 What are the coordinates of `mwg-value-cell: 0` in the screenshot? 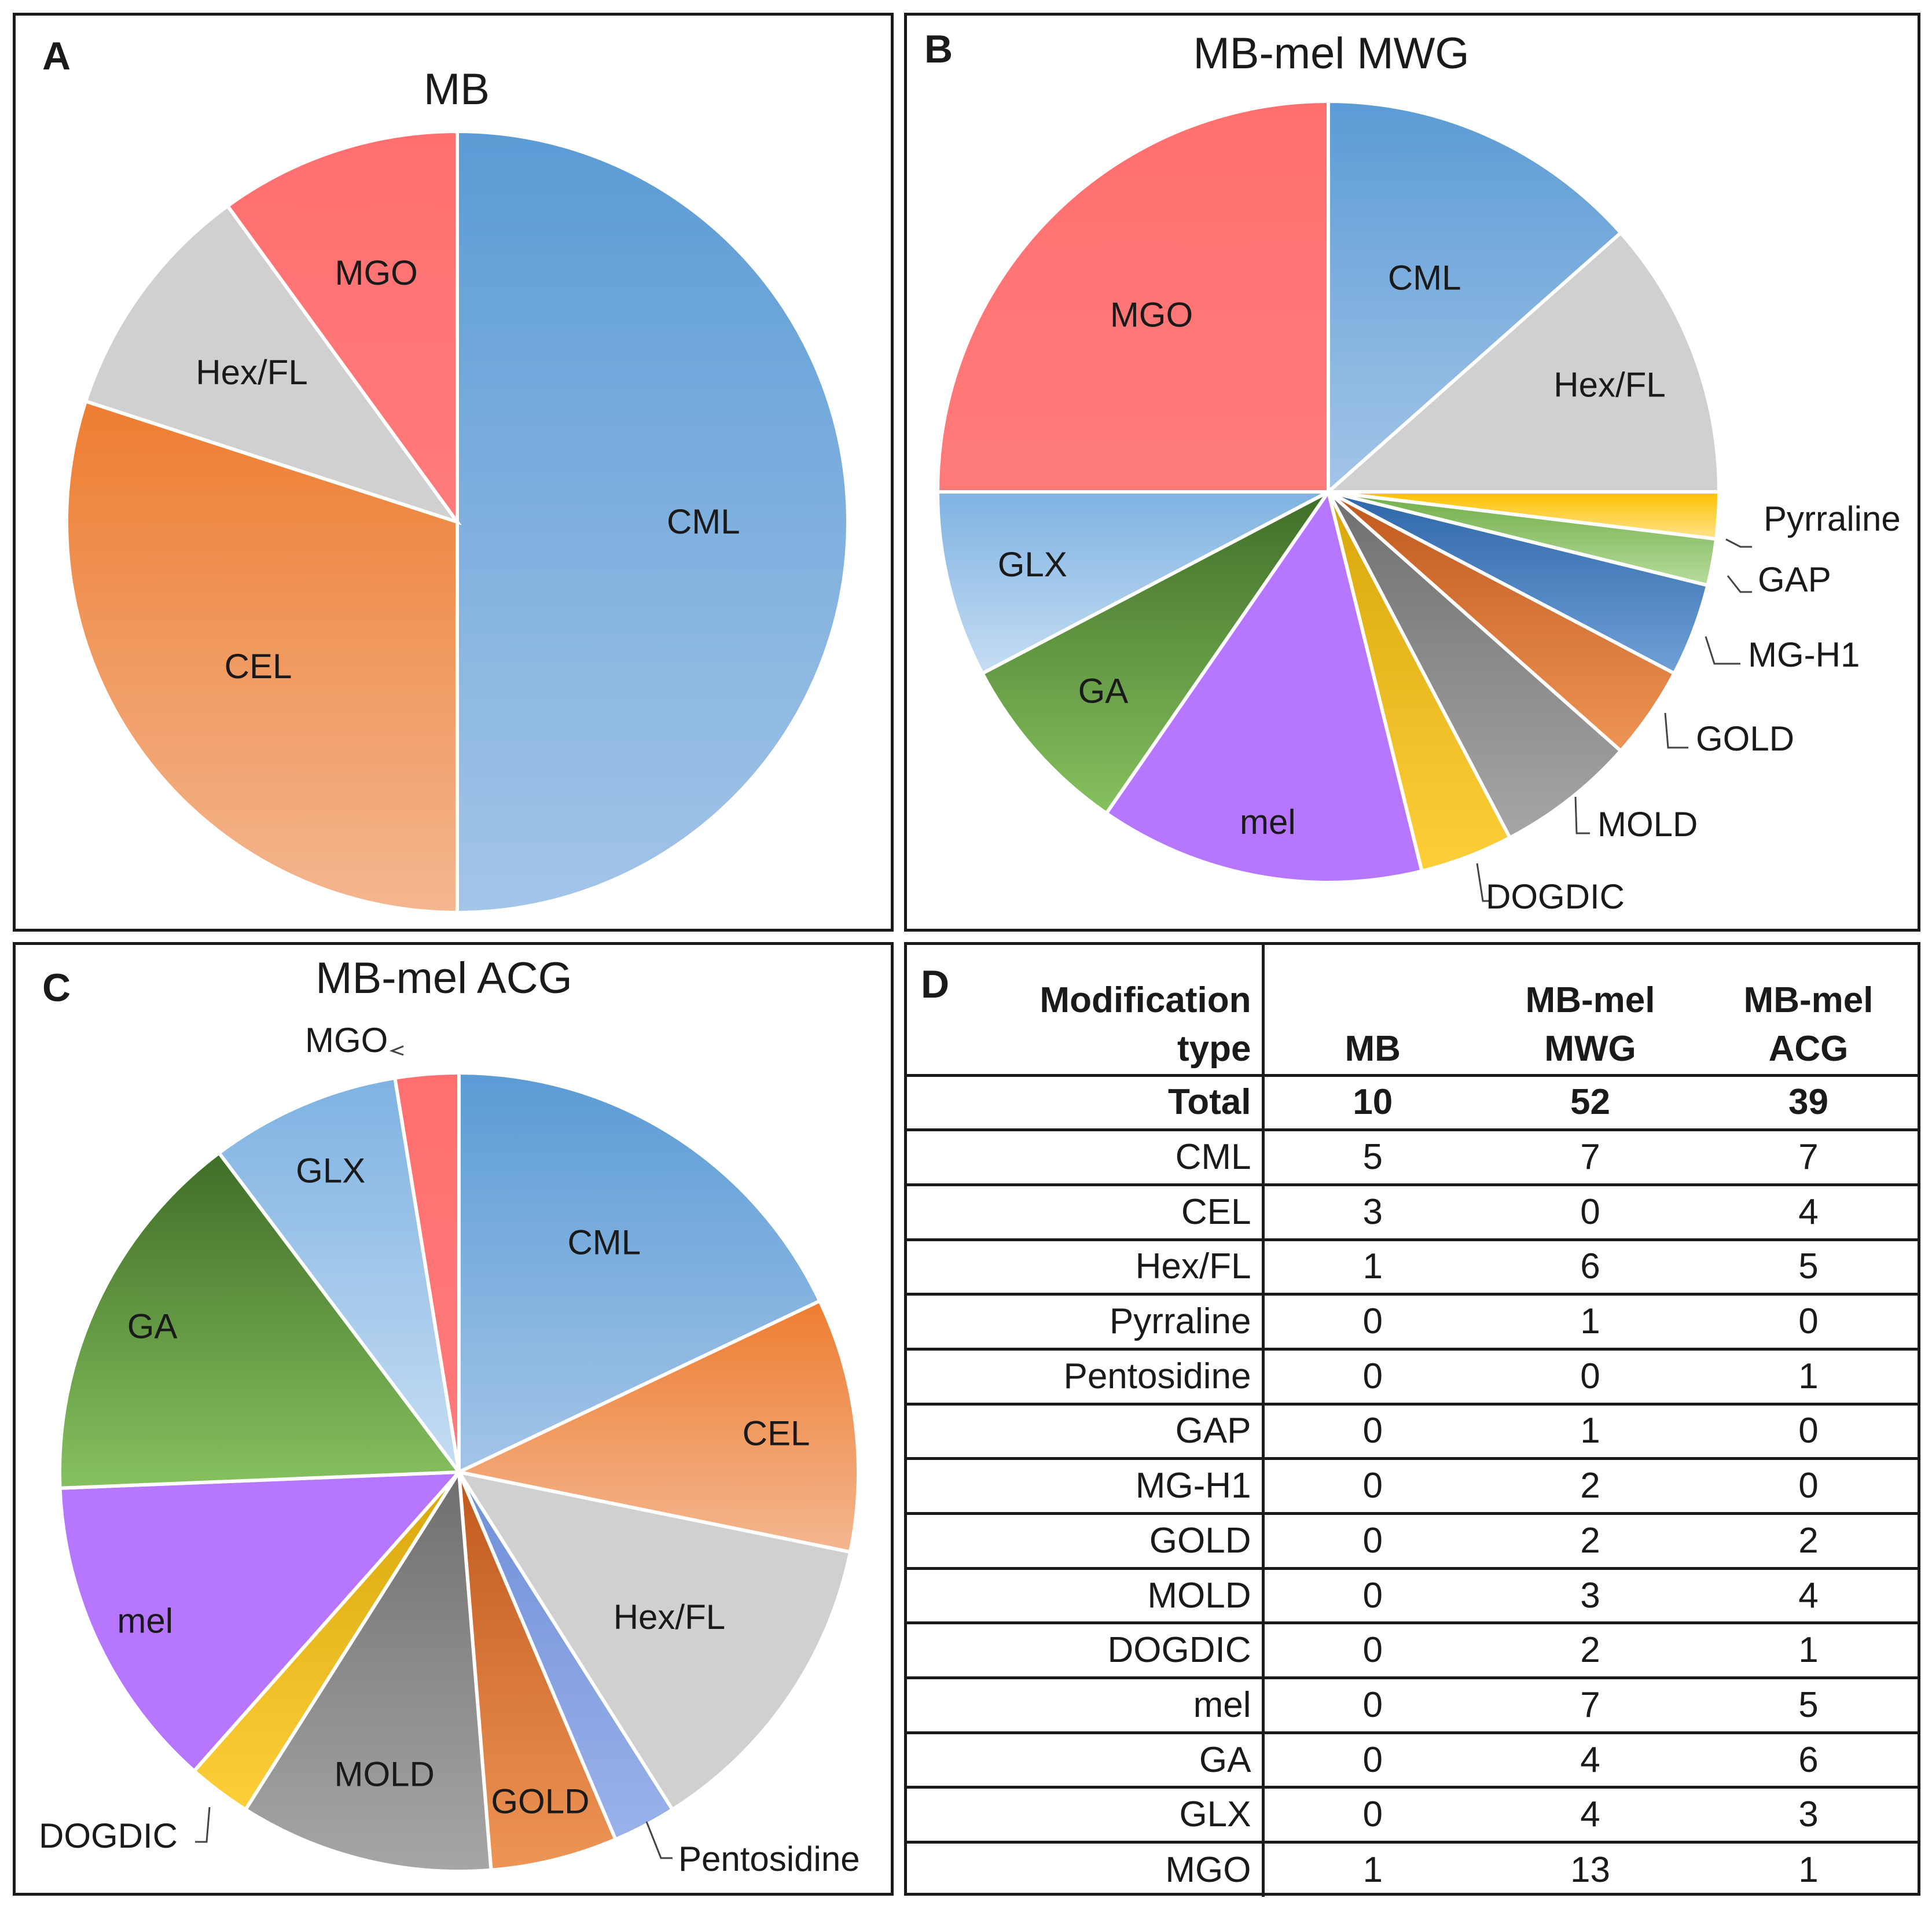 It's located at (1590, 1376).